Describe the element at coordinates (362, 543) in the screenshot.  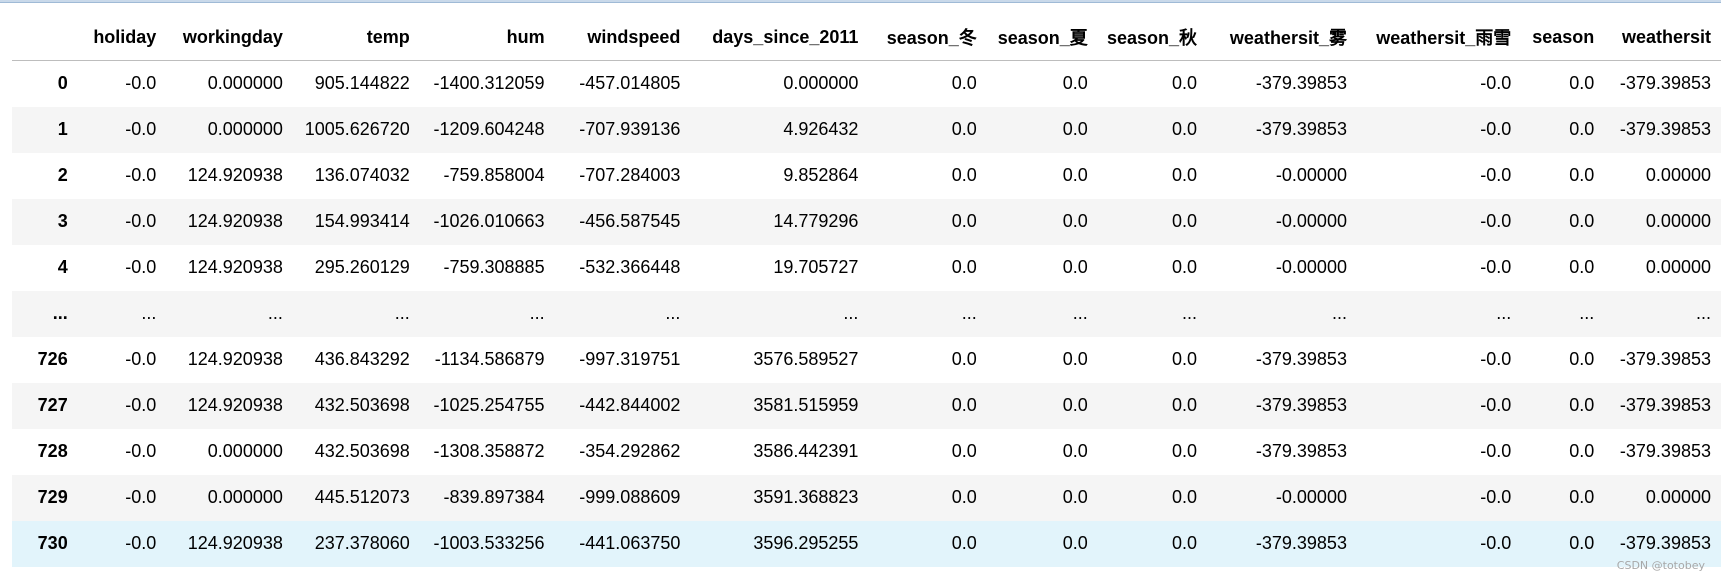
I see `table-cell: 237.378060` at that location.